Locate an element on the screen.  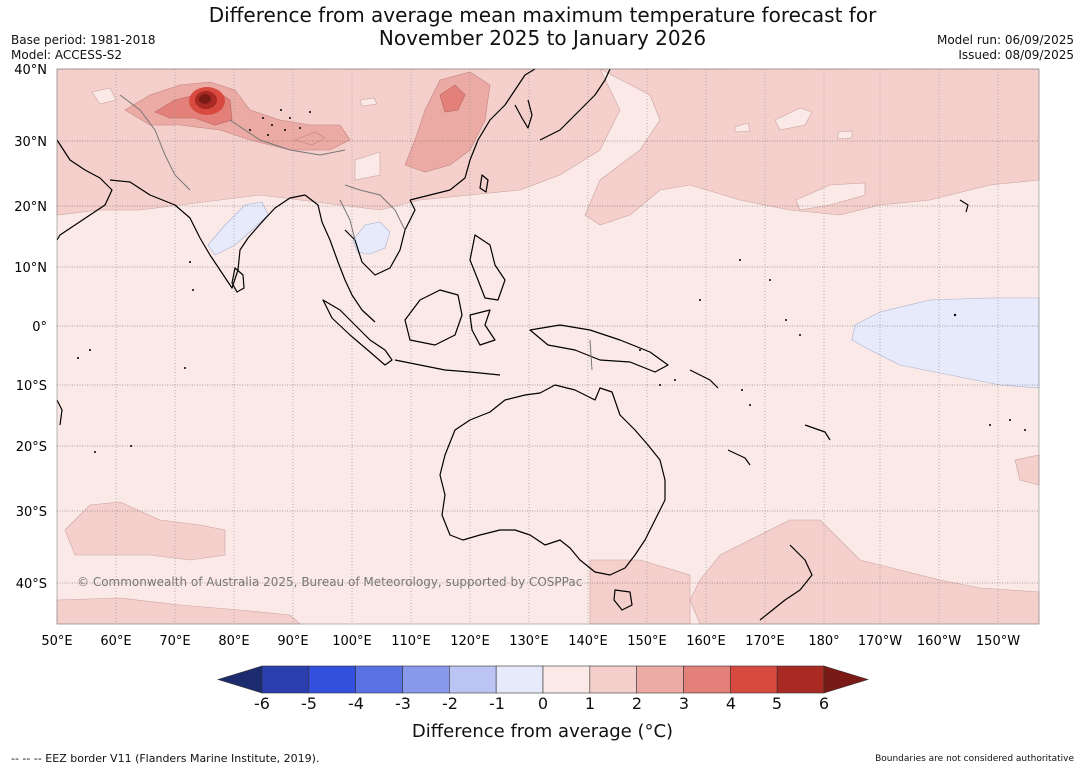
colorbar-tick: -4 is located at coordinates (356, 703).